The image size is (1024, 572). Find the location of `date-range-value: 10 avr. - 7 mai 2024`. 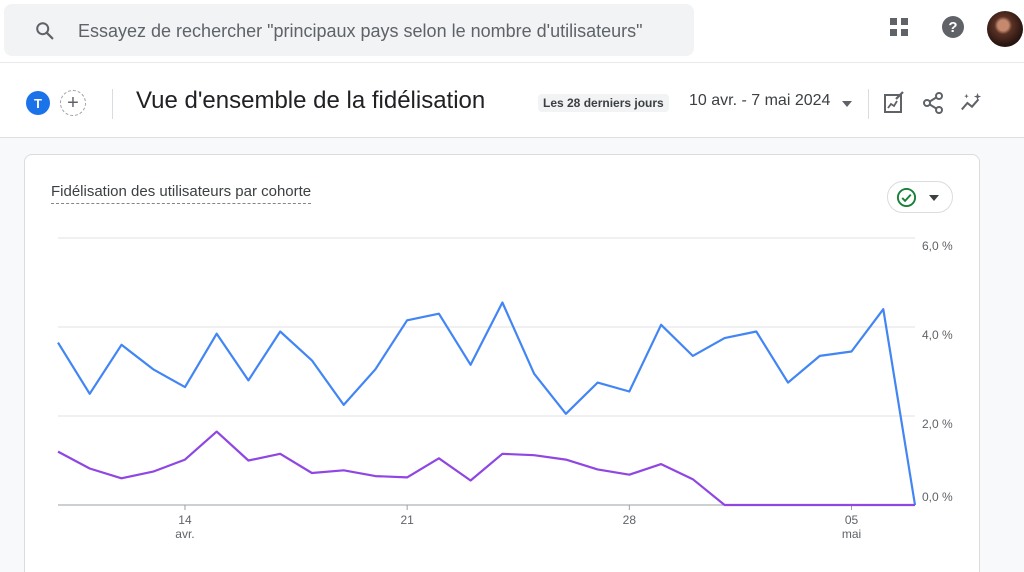

date-range-value: 10 avr. - 7 mai 2024 is located at coordinates (760, 100).